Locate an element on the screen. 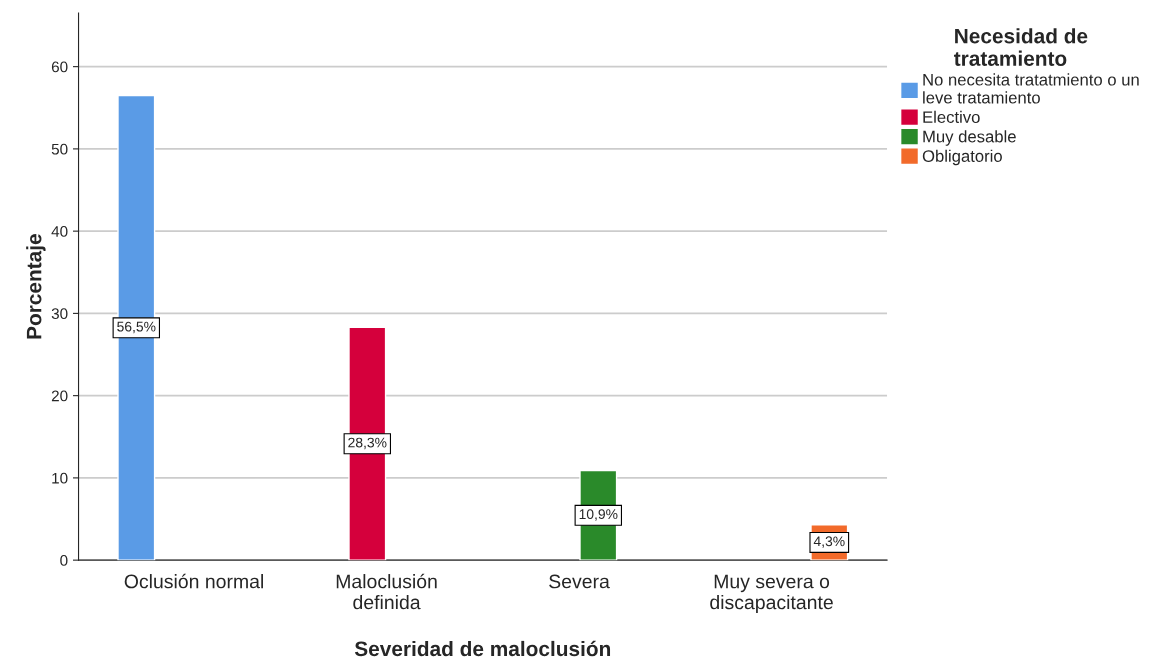 This screenshot has width=1155, height=659. y-tick-label: 20 is located at coordinates (59, 396).